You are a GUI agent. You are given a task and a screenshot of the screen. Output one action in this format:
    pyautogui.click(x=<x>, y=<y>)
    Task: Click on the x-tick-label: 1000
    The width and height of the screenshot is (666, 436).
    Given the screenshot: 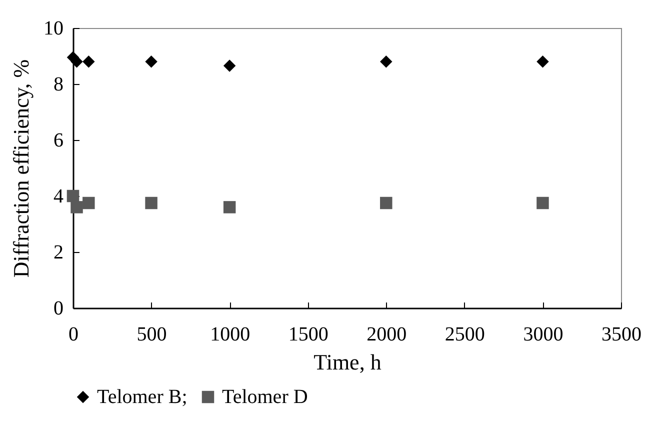 What is the action you would take?
    pyautogui.click(x=230, y=335)
    